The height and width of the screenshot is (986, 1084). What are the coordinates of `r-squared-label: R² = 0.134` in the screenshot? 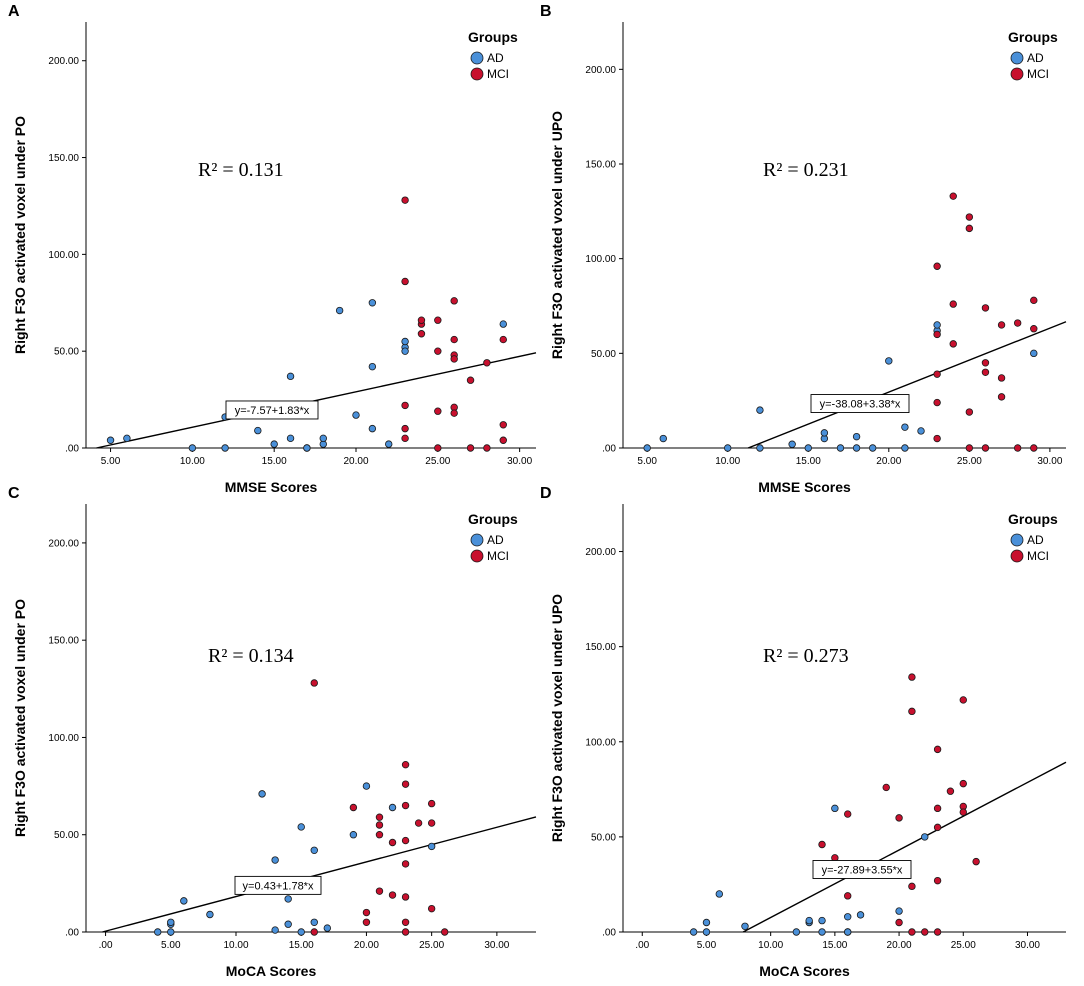 It's located at (251, 656).